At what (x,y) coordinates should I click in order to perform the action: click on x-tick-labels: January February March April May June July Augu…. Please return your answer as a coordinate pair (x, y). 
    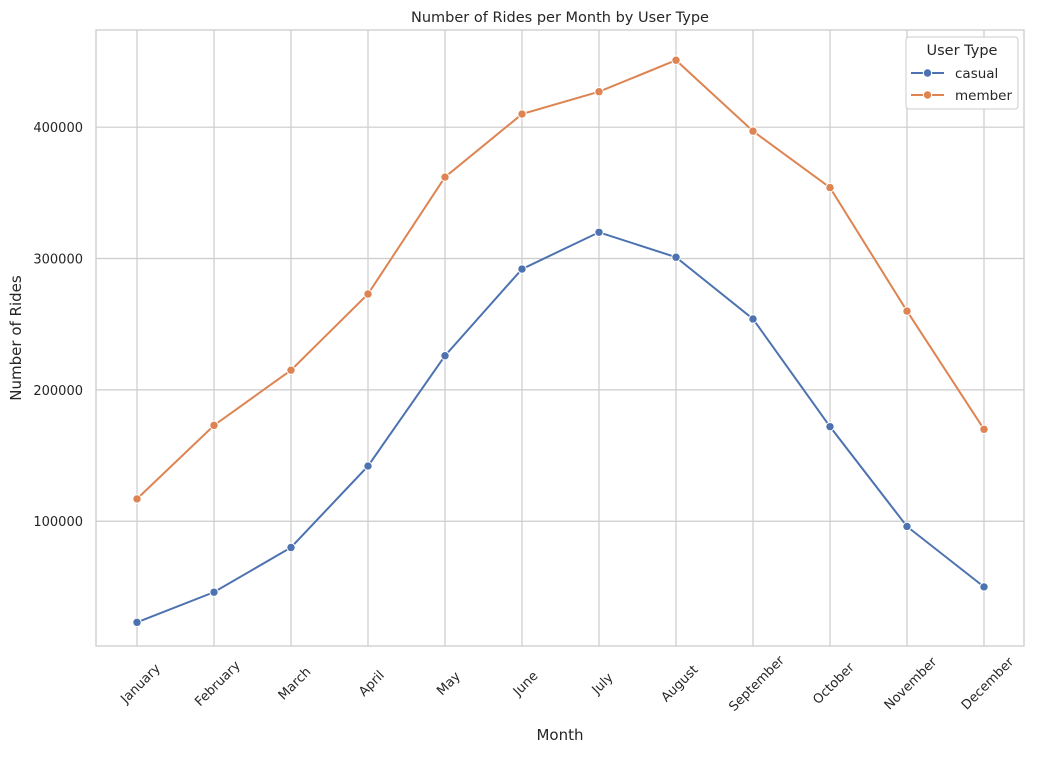
    Looking at the image, I should click on (568, 684).